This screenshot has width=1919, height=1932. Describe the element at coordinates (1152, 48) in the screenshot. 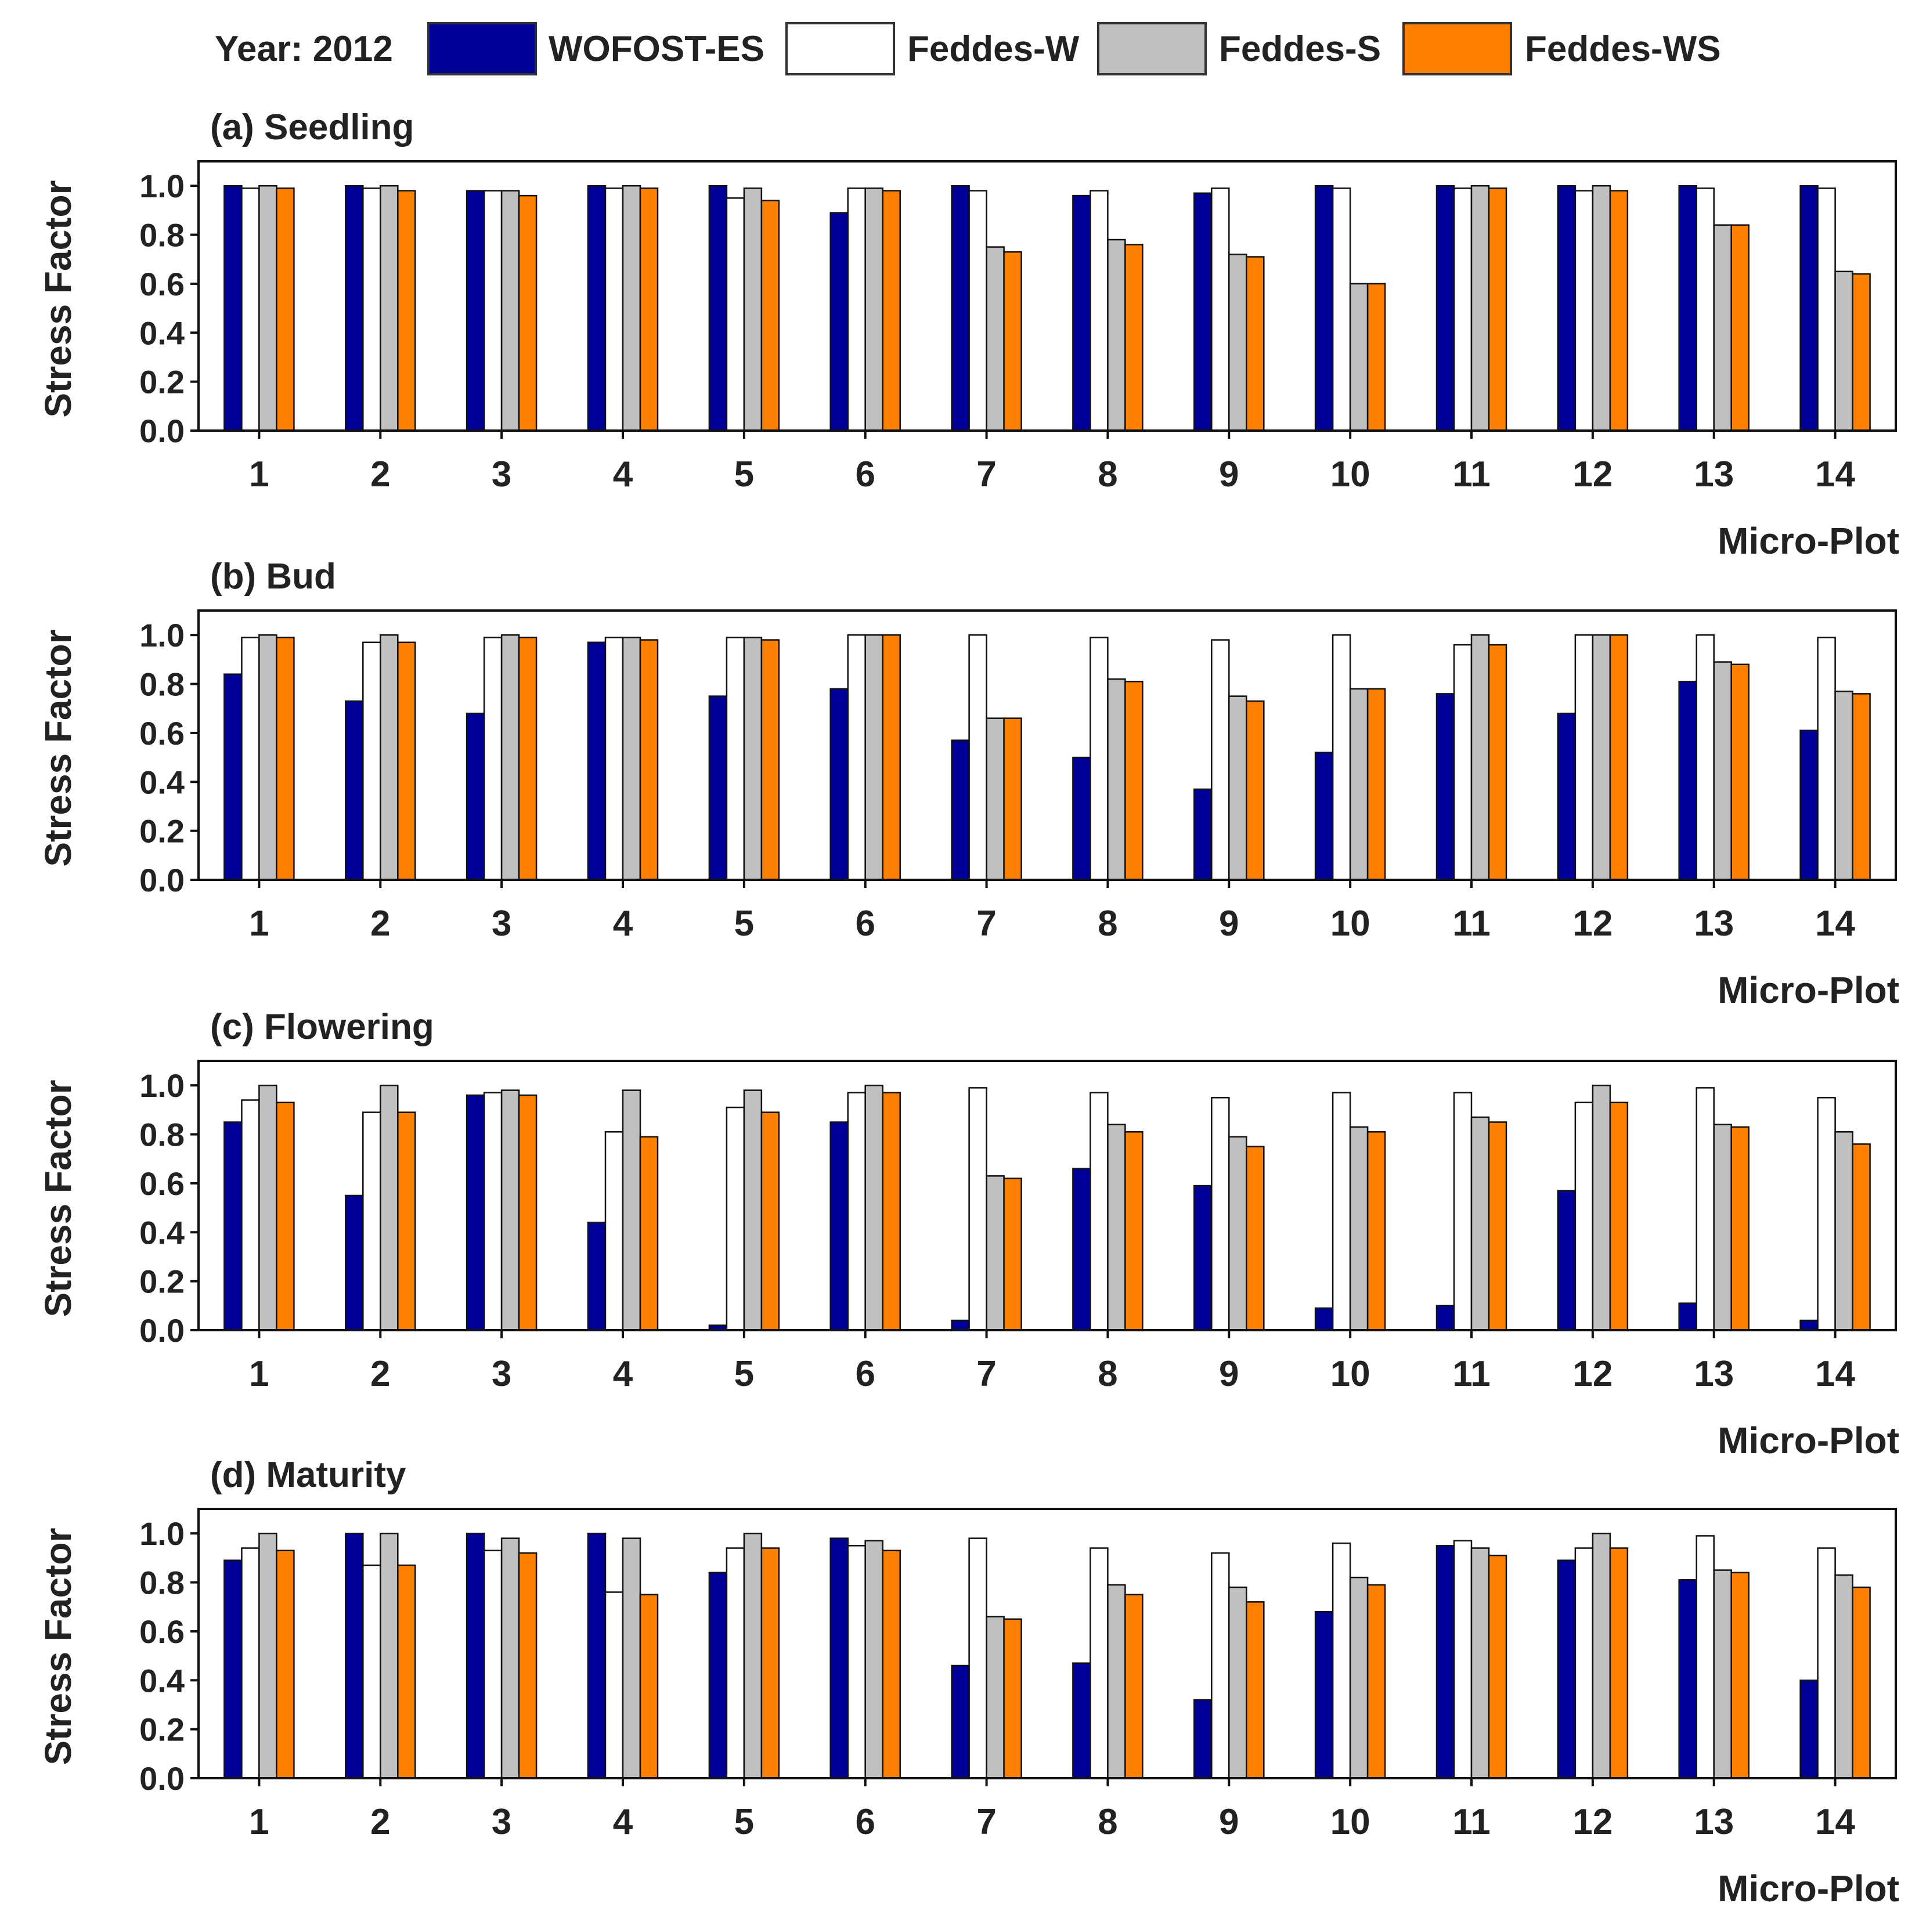

I see `legend-swatch-feddes-s` at that location.